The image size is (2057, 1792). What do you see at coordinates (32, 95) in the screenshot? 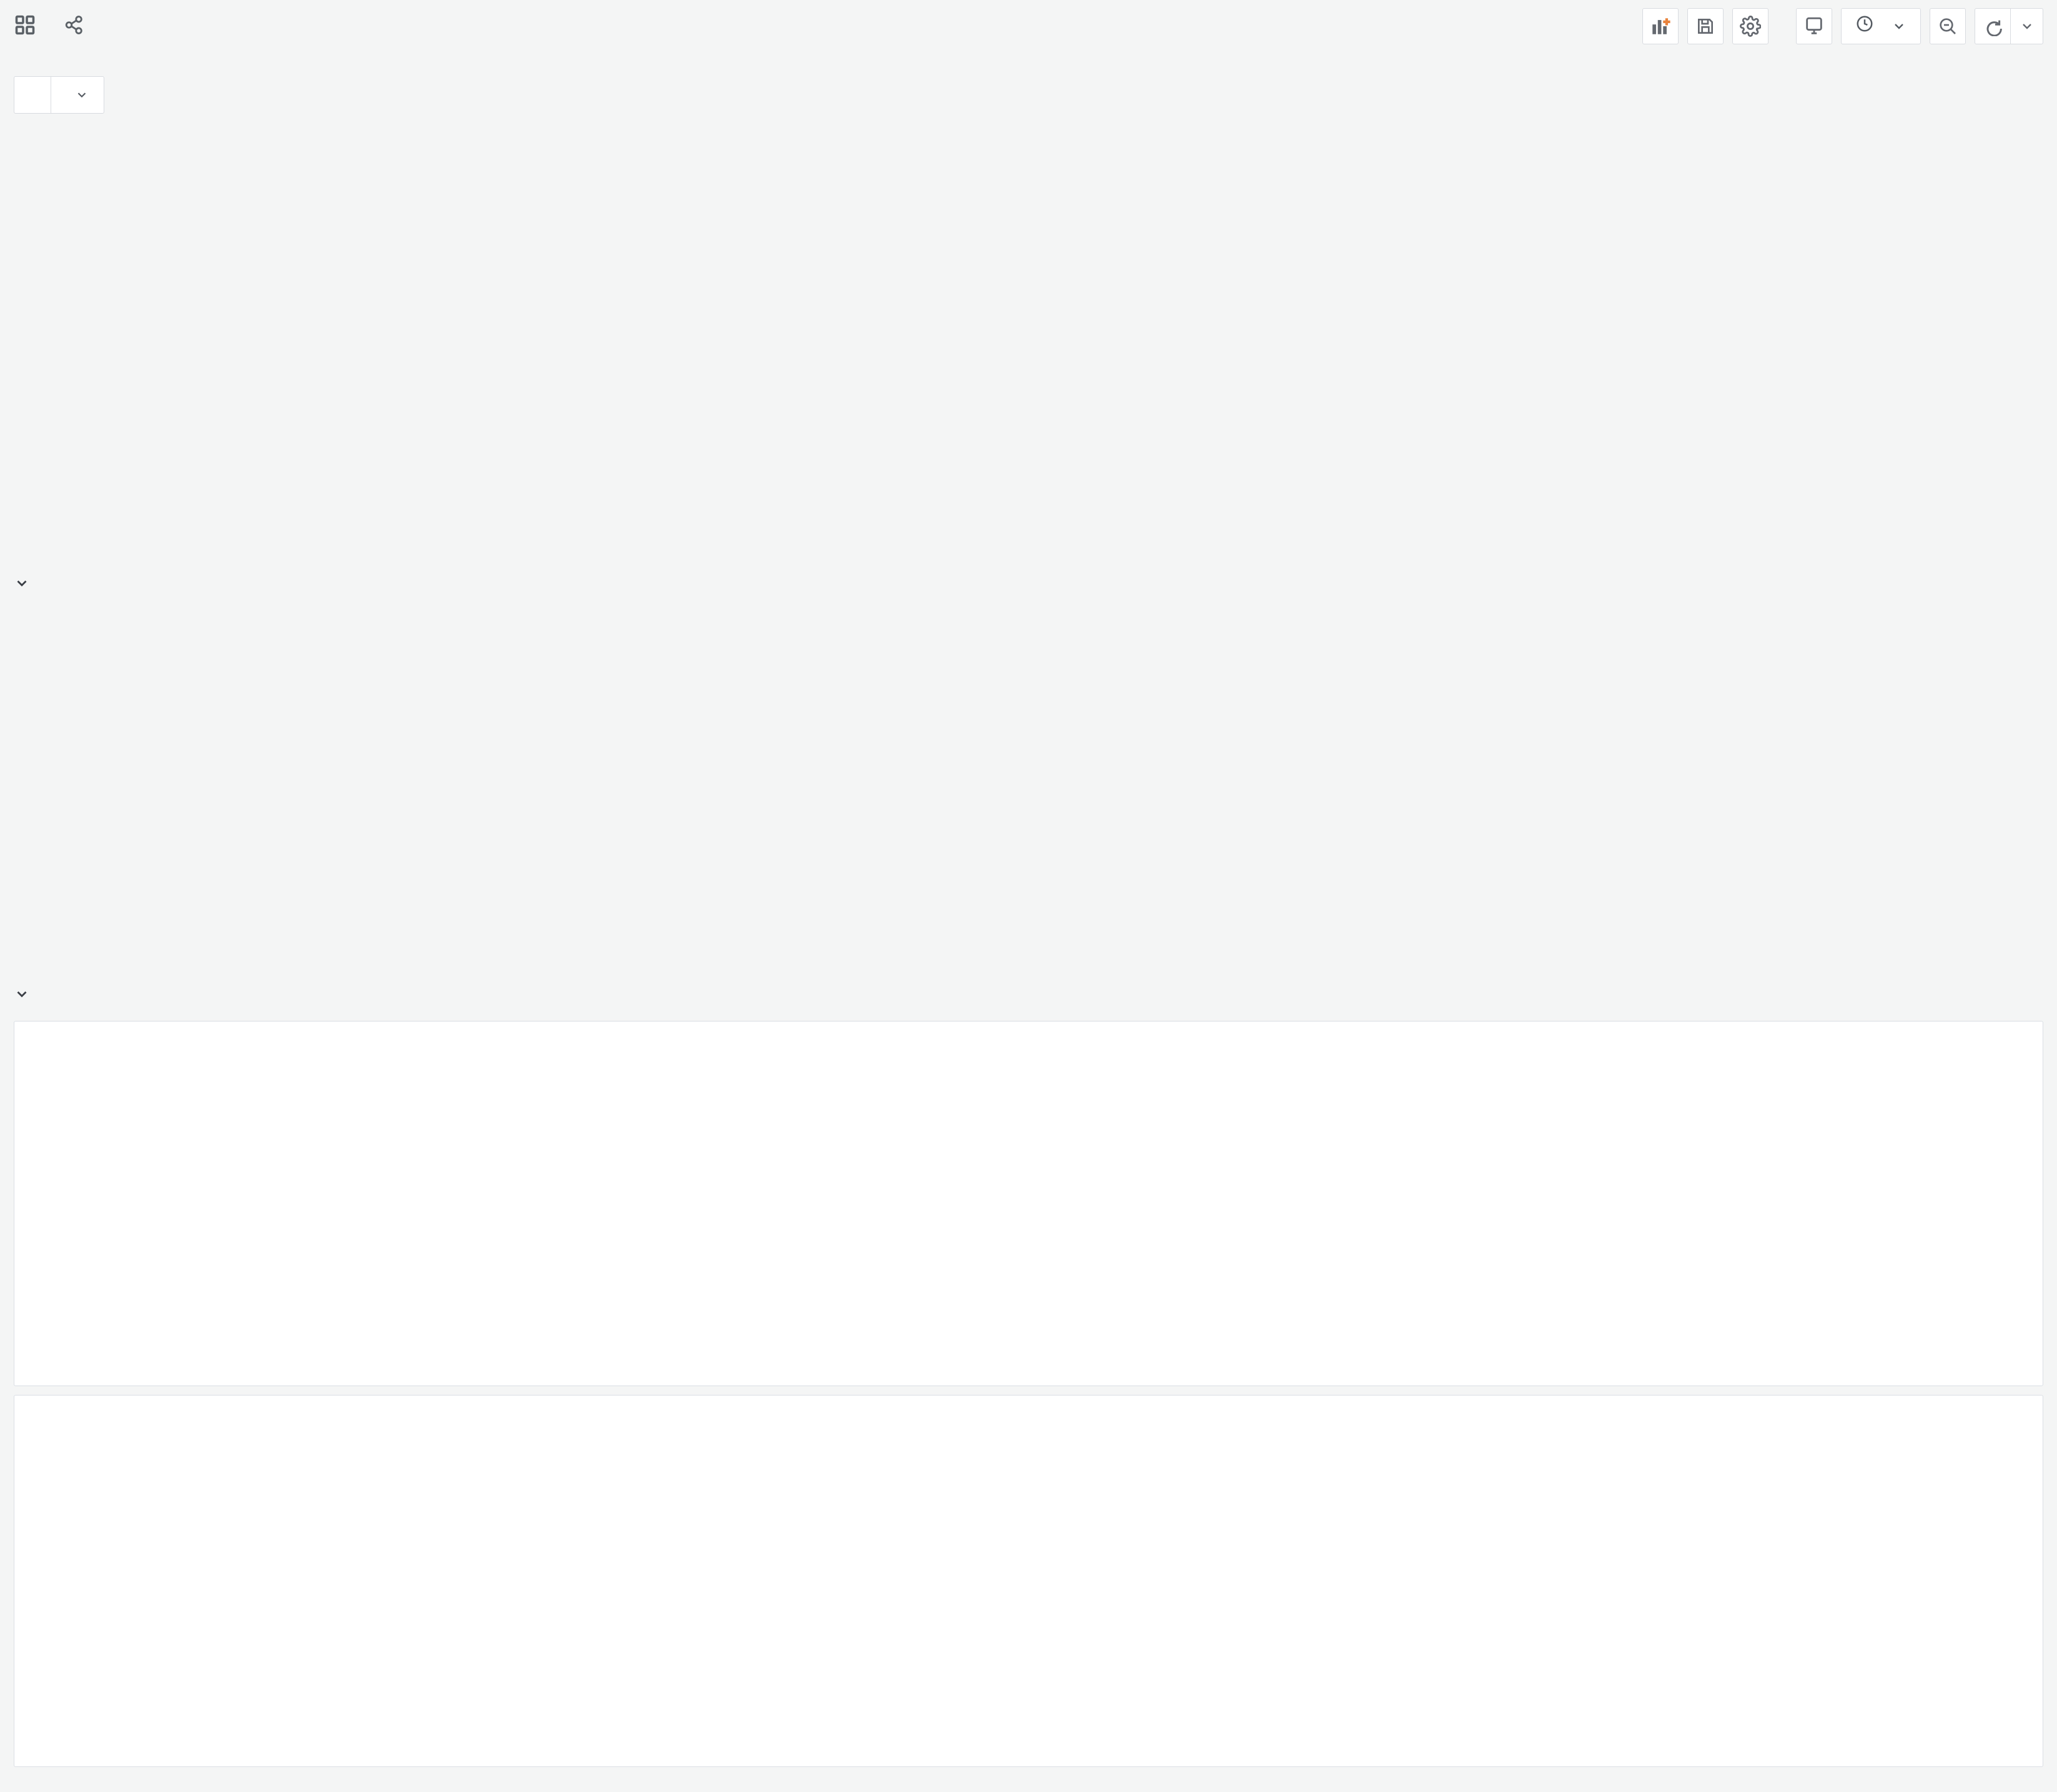
I see `variable-namespace-label` at bounding box center [32, 95].